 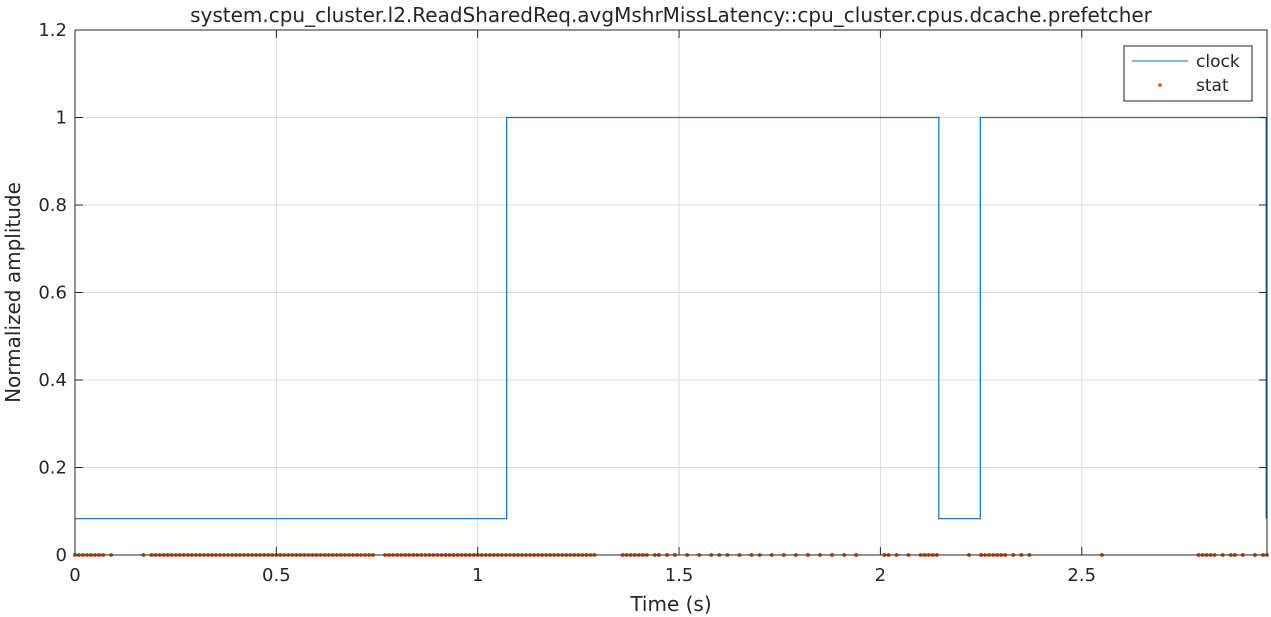 I want to click on y-tick-label: 0.8, so click(x=52, y=205).